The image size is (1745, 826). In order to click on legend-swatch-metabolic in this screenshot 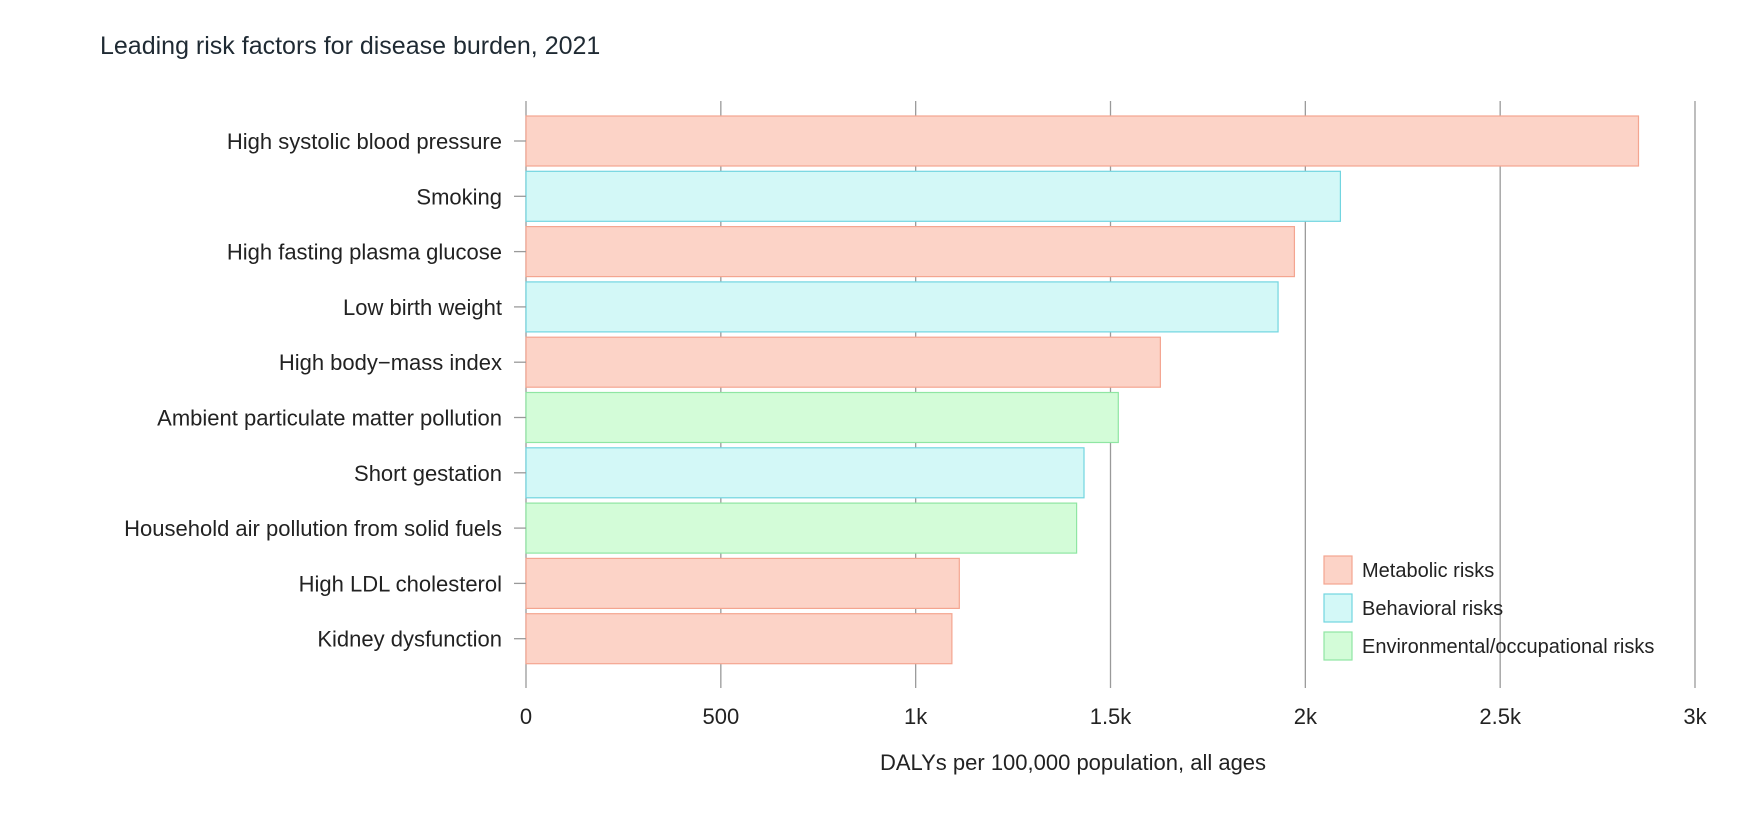, I will do `click(1338, 570)`.